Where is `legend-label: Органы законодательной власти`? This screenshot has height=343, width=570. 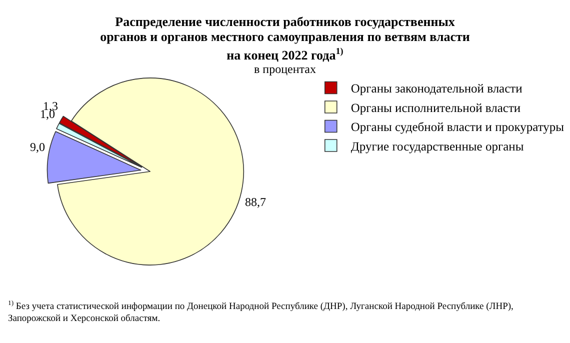 legend-label: Органы законодательной власти is located at coordinates (436, 89).